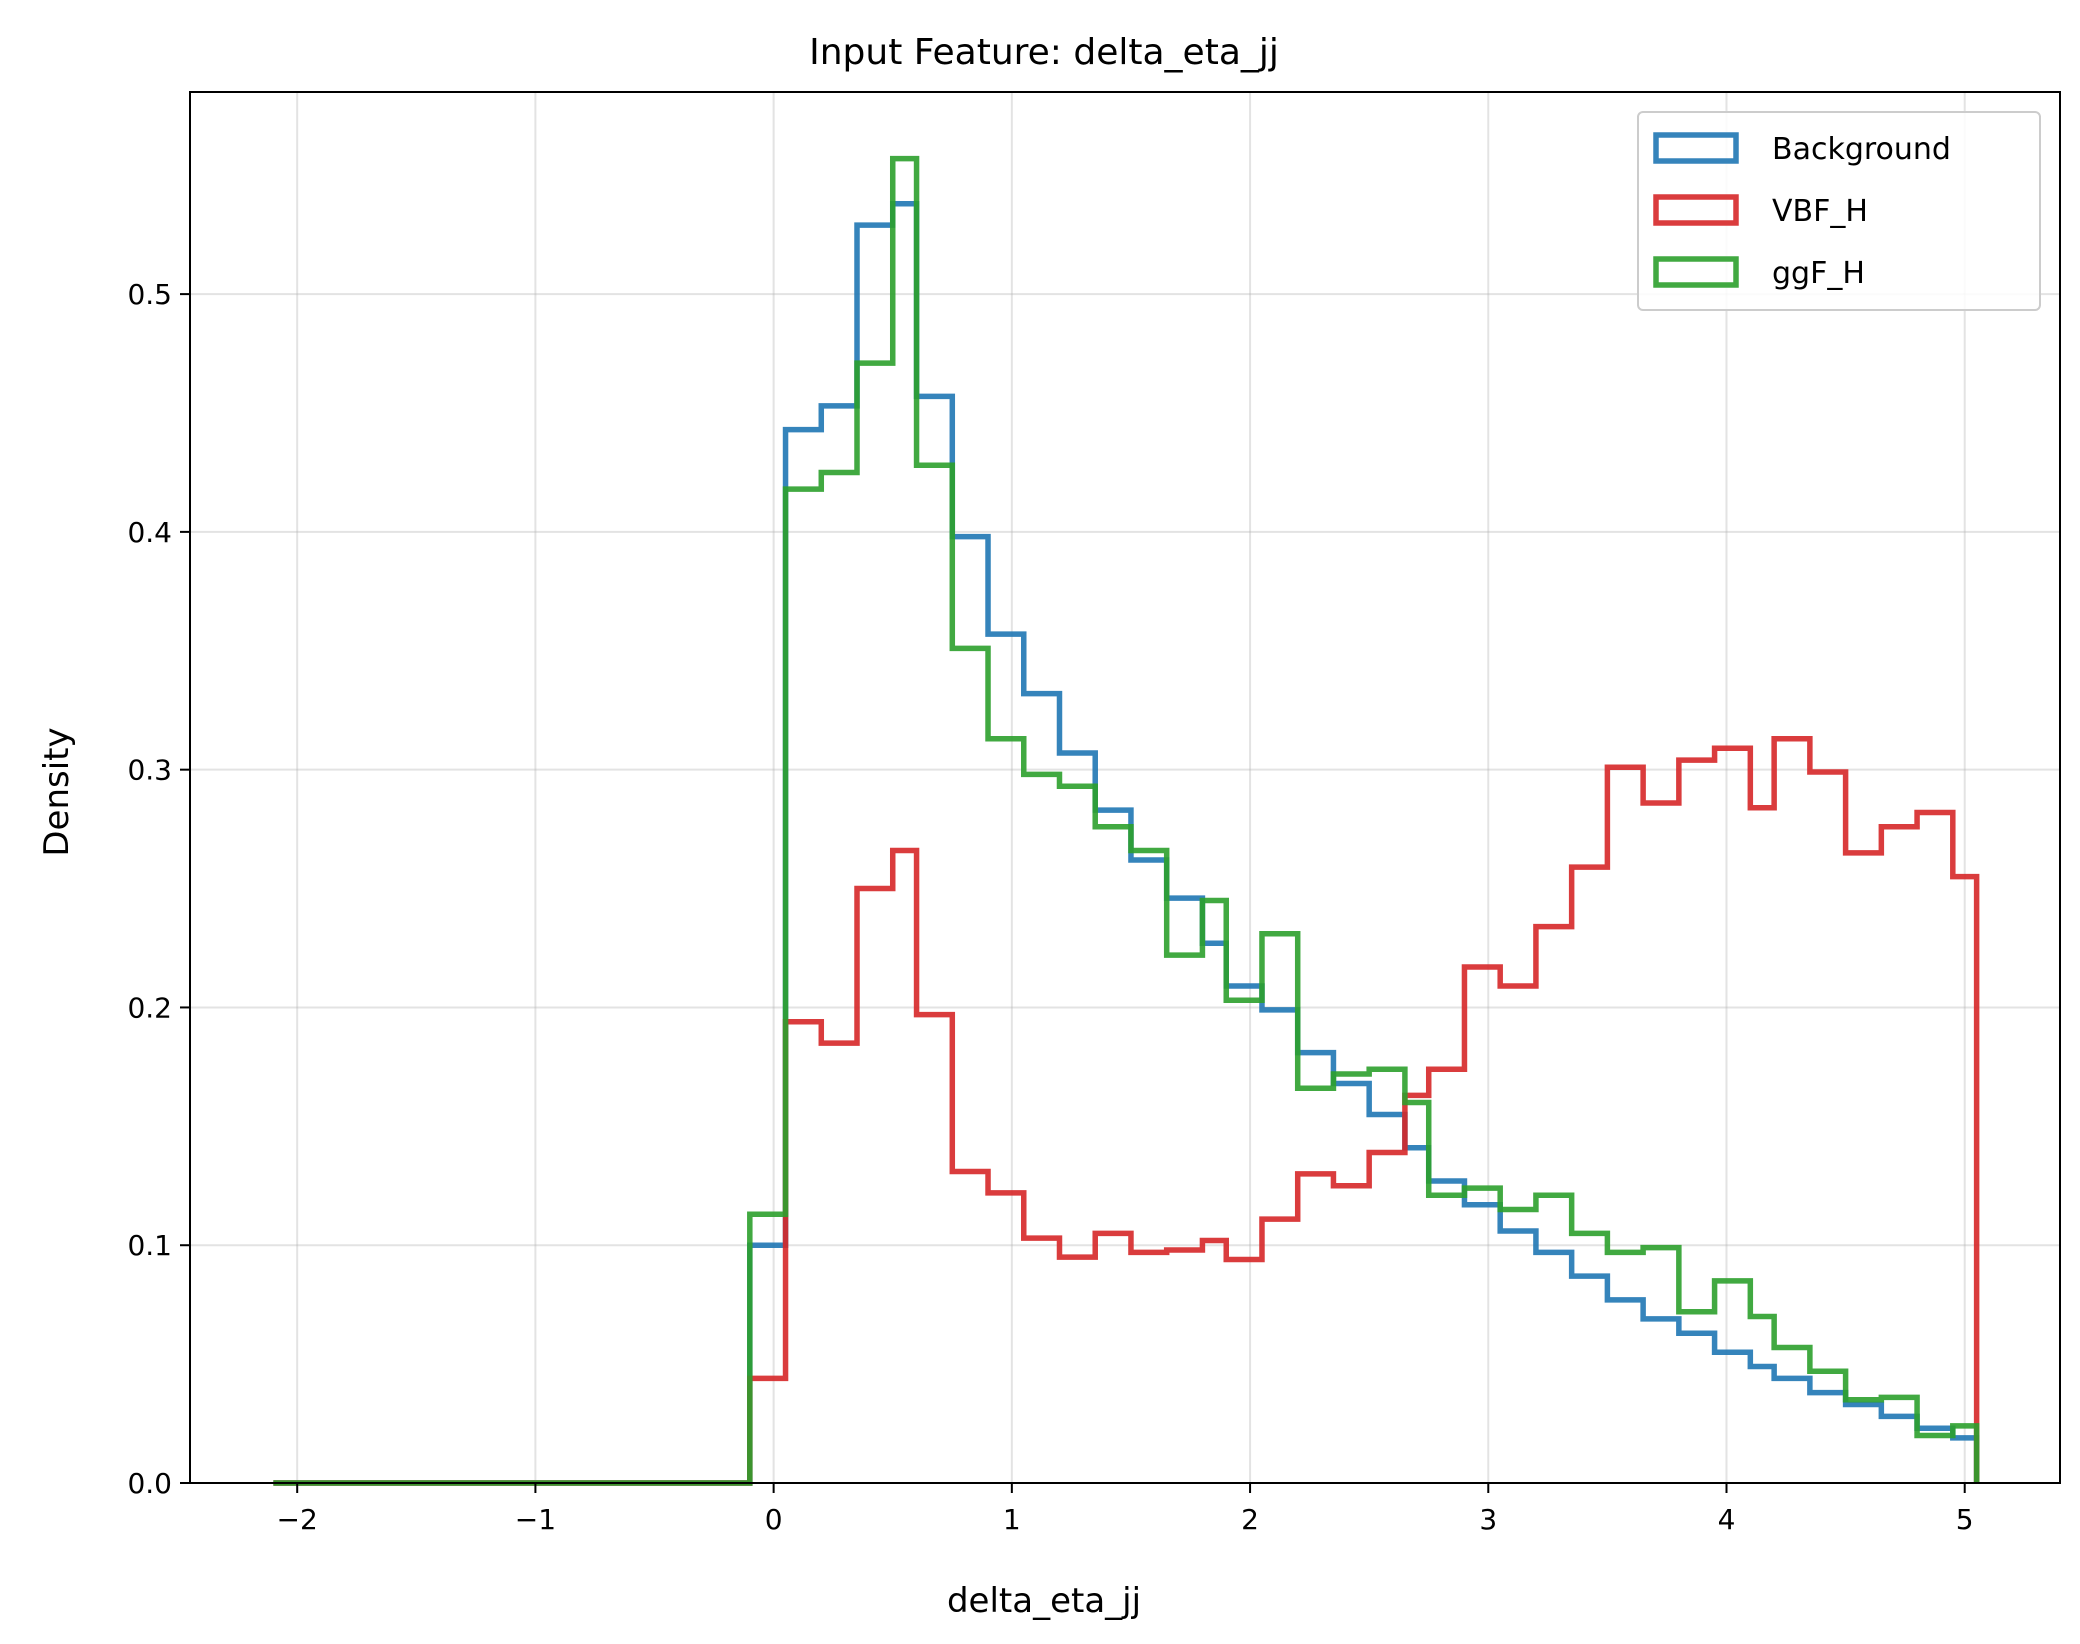 This screenshot has width=2080, height=1644. Describe the element at coordinates (1125, 1509) in the screenshot. I see `x-axis-ticks: −2 −1 0 1 2 3 4 5` at that location.